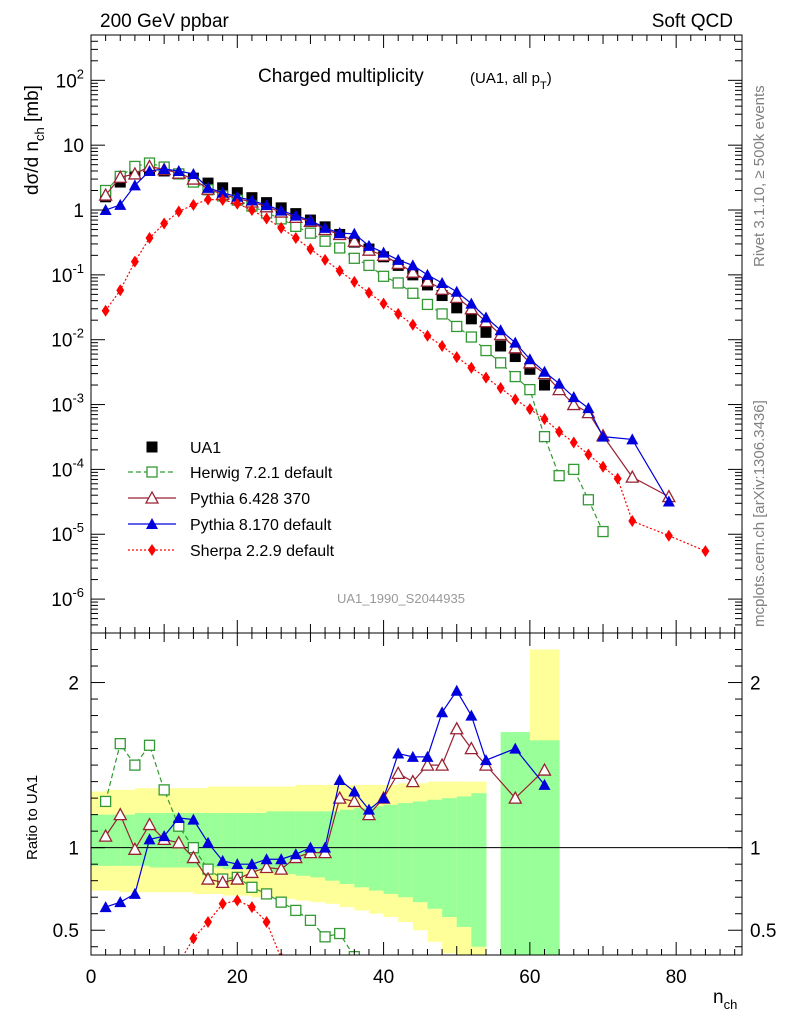 This screenshot has width=786, height=1024. What do you see at coordinates (67, 533) in the screenshot?
I see `y-tick-label: 10⁻⁵` at bounding box center [67, 533].